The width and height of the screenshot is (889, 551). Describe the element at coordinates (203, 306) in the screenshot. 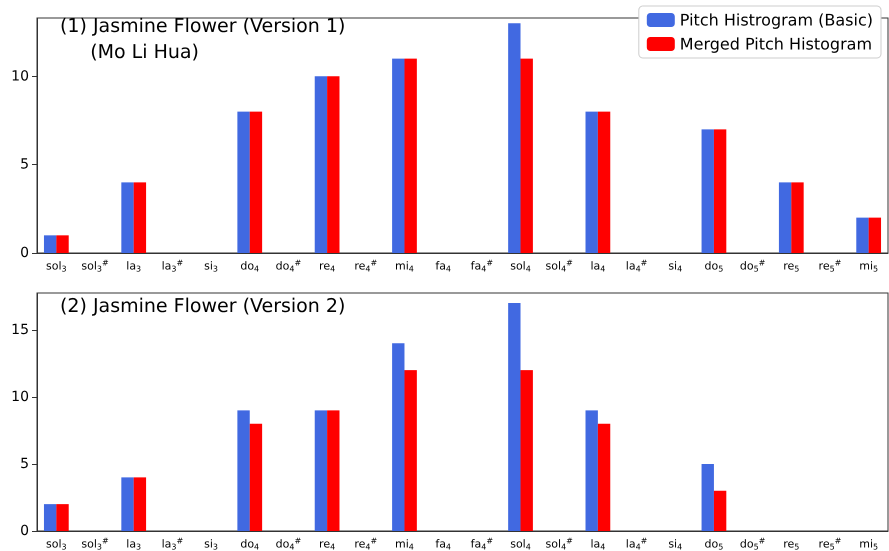

I see `chart-title: (2) Jasmine Flower (Version 2)` at that location.